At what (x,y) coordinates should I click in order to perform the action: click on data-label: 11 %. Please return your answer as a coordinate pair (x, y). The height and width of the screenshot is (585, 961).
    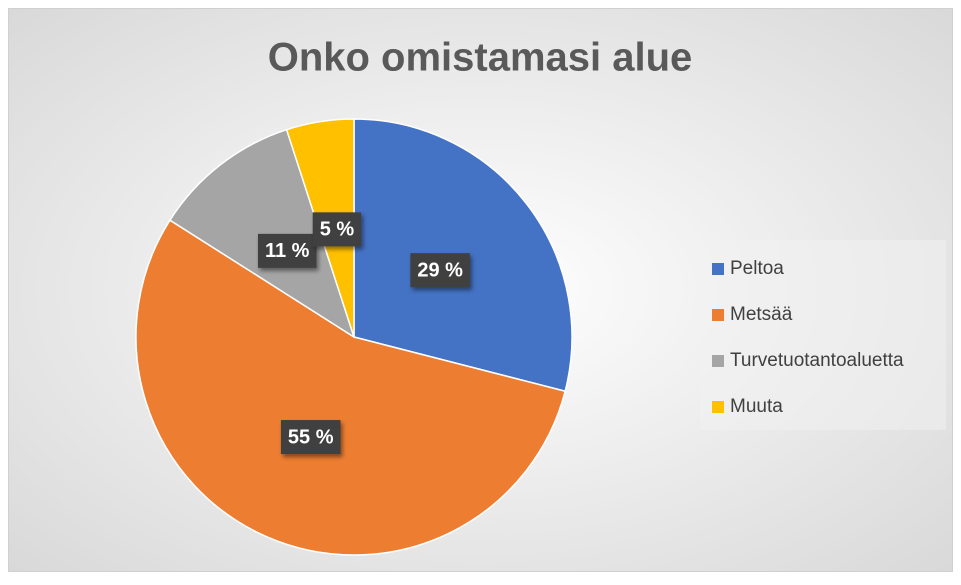
    Looking at the image, I should click on (287, 250).